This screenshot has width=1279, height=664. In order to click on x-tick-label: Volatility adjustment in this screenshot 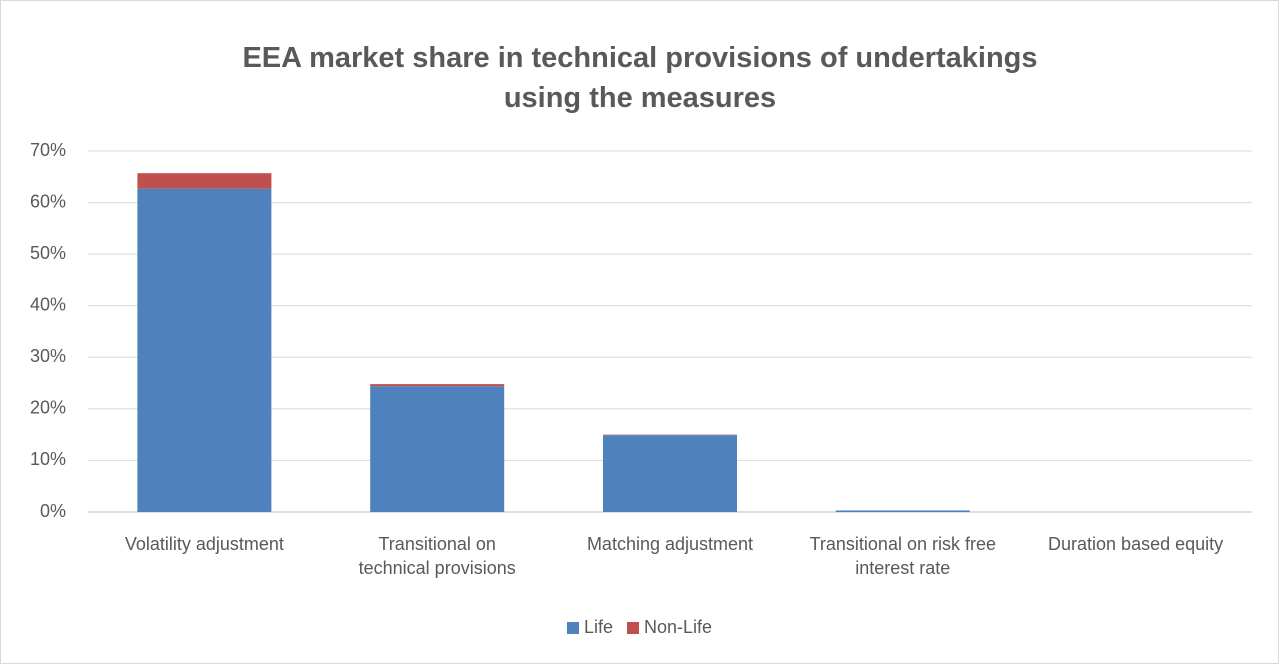, I will do `click(204, 544)`.